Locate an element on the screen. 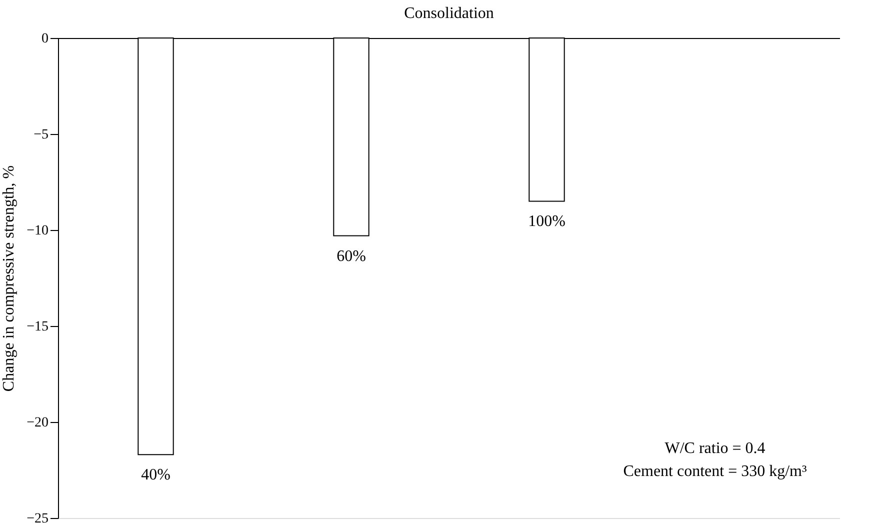 This screenshot has height=530, width=876. y-tick-label: 0 is located at coordinates (45, 39).